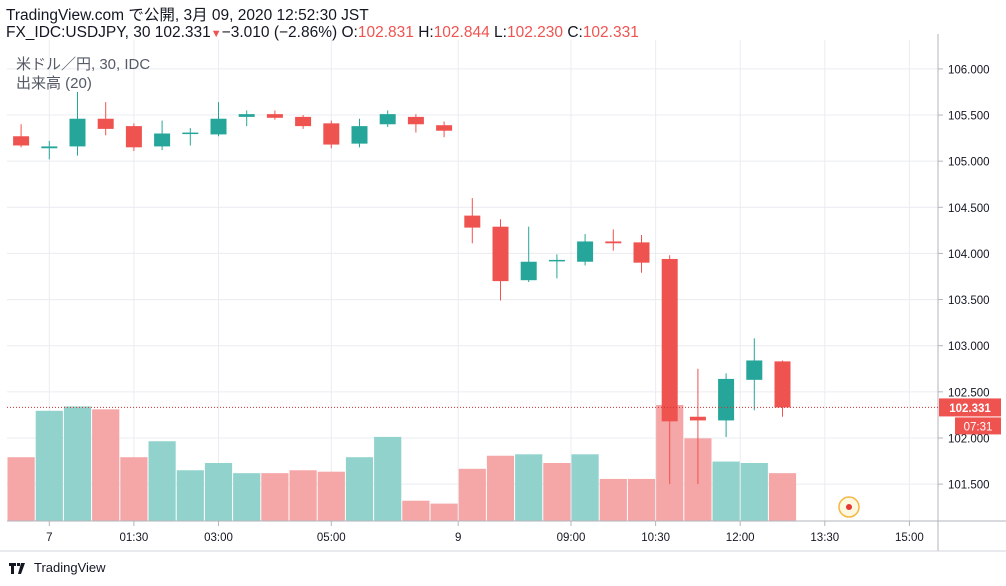 The width and height of the screenshot is (1006, 586). Describe the element at coordinates (49, 538) in the screenshot. I see `x-tick-label: 7` at that location.